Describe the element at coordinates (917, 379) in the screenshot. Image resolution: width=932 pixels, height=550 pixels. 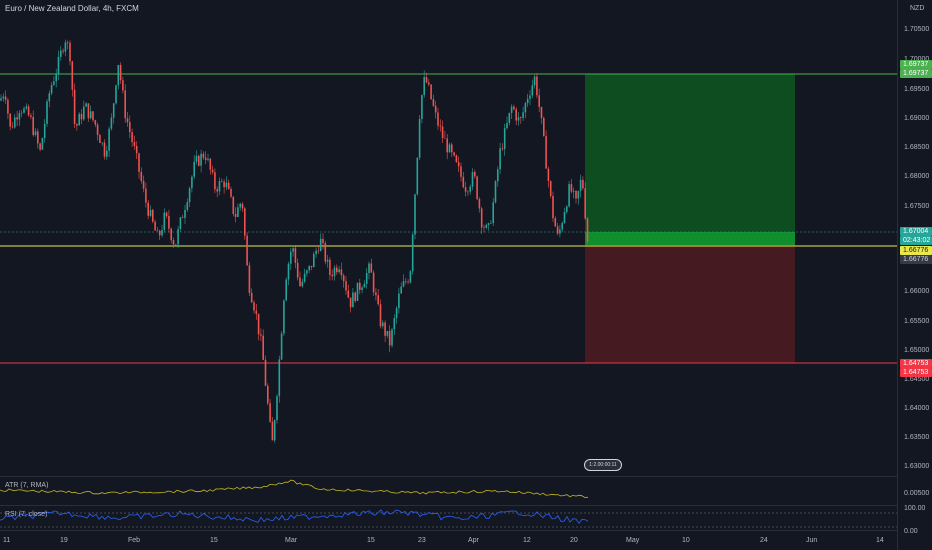
I see `price-tick: 1.64500` at that location.